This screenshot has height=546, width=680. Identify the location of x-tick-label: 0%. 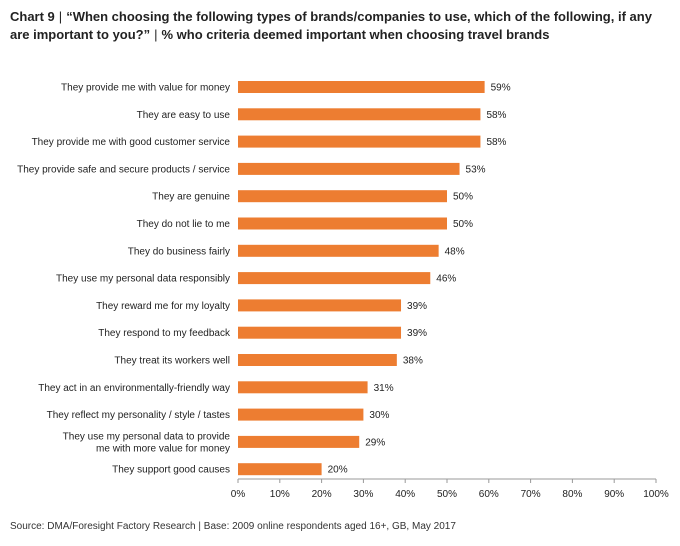
(238, 494).